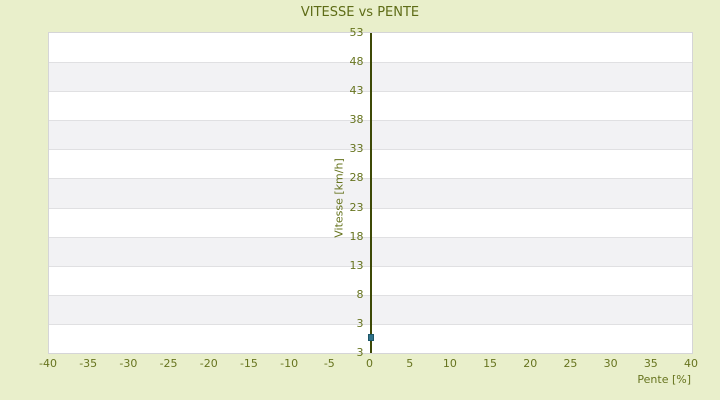  Describe the element at coordinates (570, 363) in the screenshot. I see `x-tick-label: 25` at that location.